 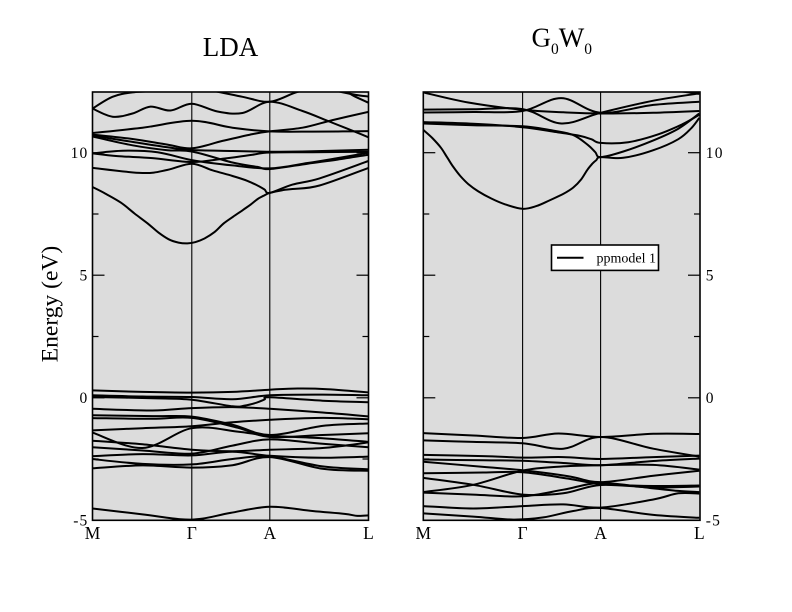 I want to click on svg-text: Energy (eV), so click(x=51, y=304).